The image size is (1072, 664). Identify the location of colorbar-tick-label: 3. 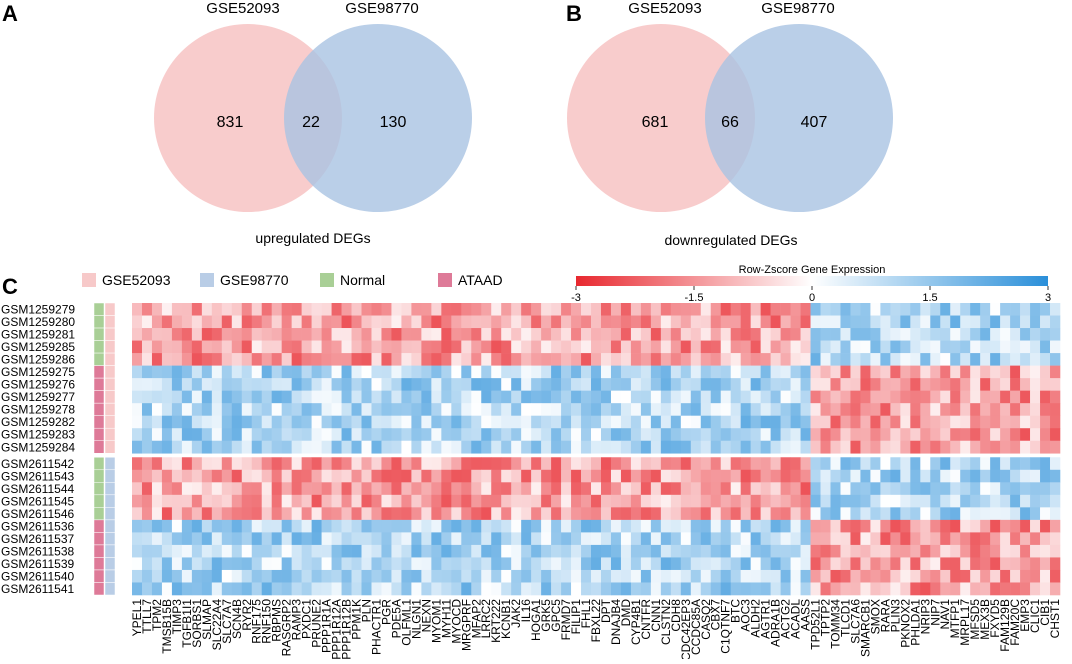
(1048, 298).